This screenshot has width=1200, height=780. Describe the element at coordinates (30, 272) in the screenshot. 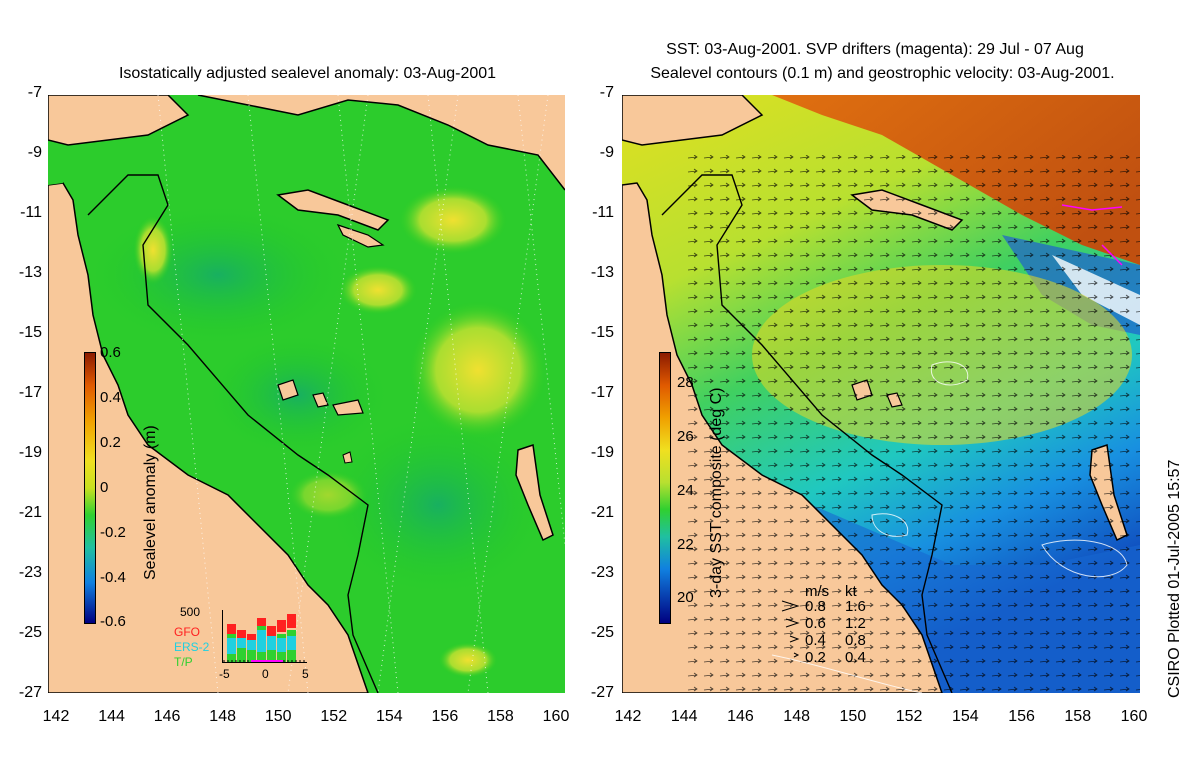

I see `left-lat-tick: -13` at that location.